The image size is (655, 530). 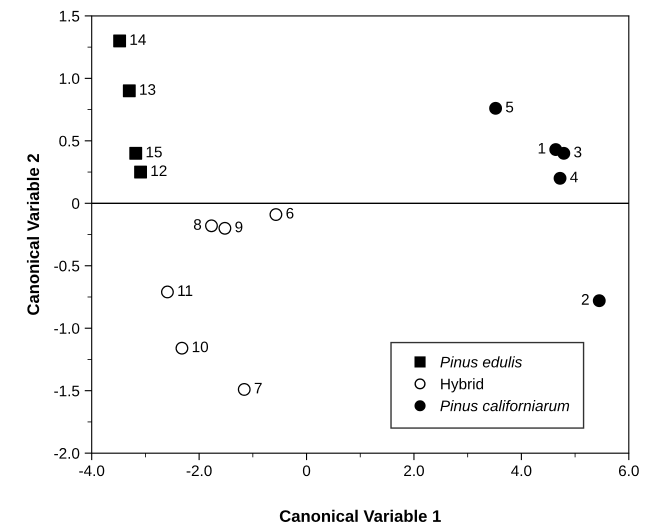 I want to click on y-tick-label: 0.5, so click(x=69, y=141).